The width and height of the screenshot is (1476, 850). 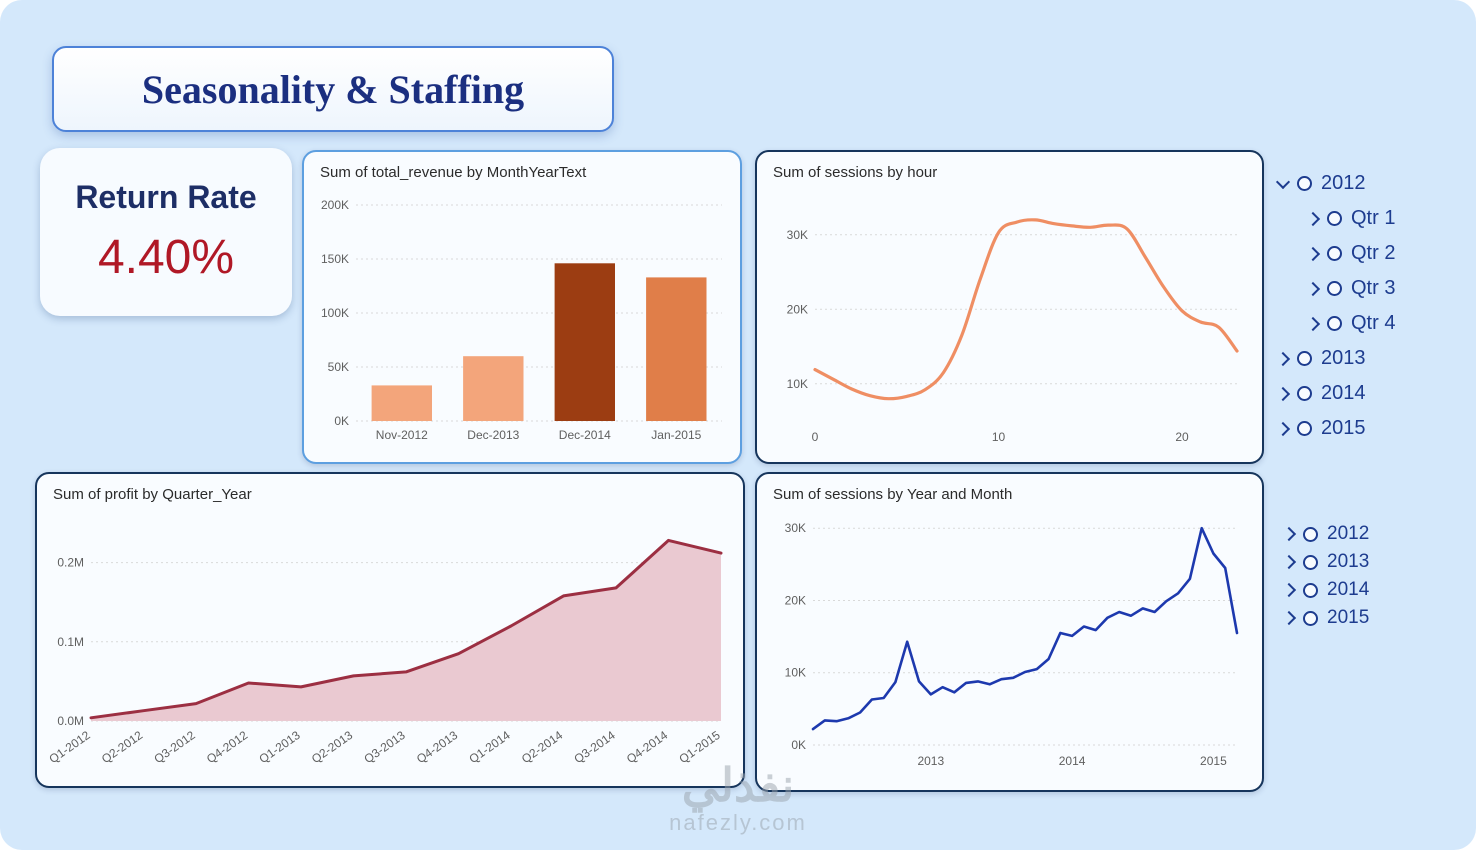 I want to click on svg-text: 0, so click(x=815, y=437).